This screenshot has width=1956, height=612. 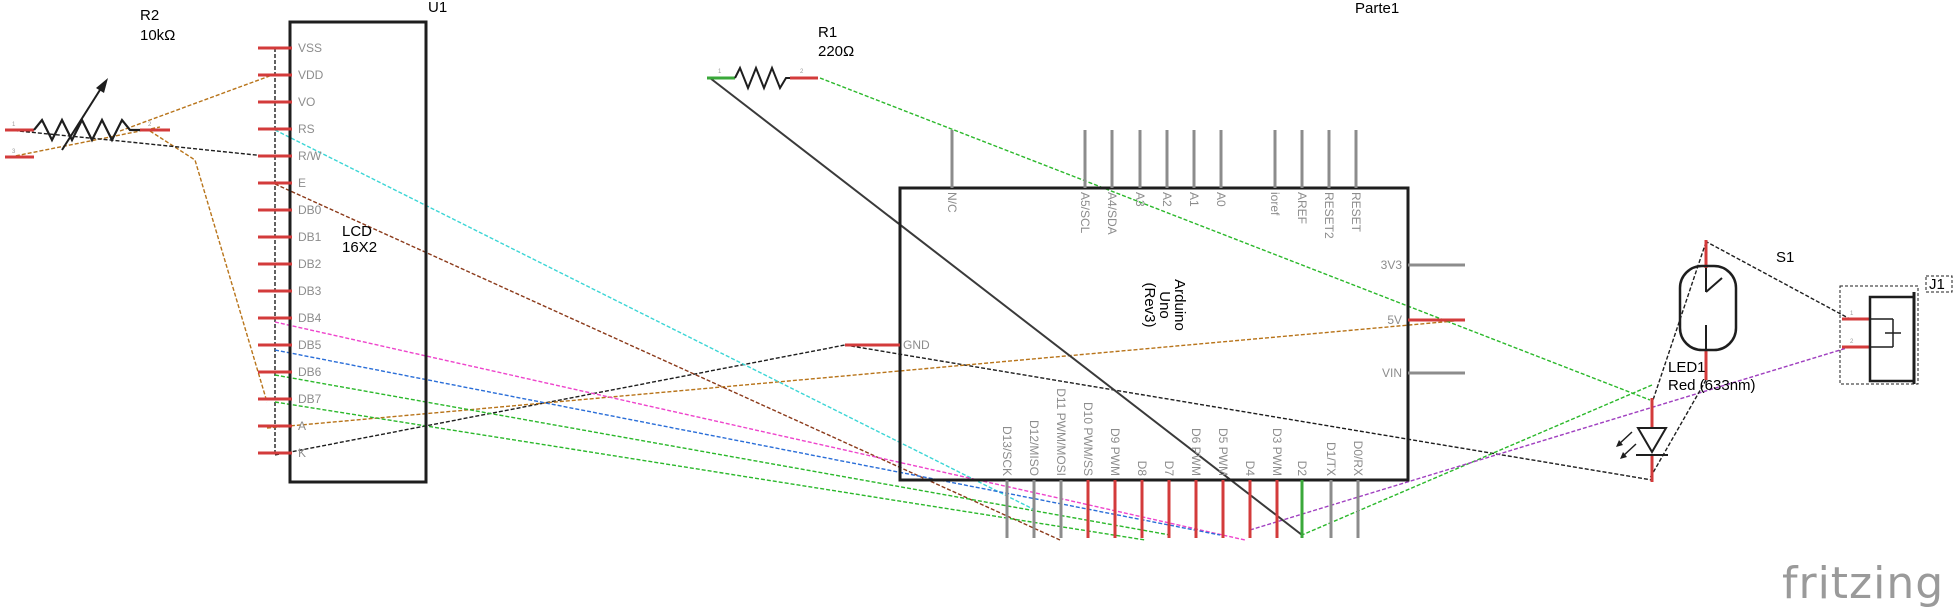 What do you see at coordinates (1179, 305) in the screenshot?
I see `arduino-name-line1: Arduino` at bounding box center [1179, 305].